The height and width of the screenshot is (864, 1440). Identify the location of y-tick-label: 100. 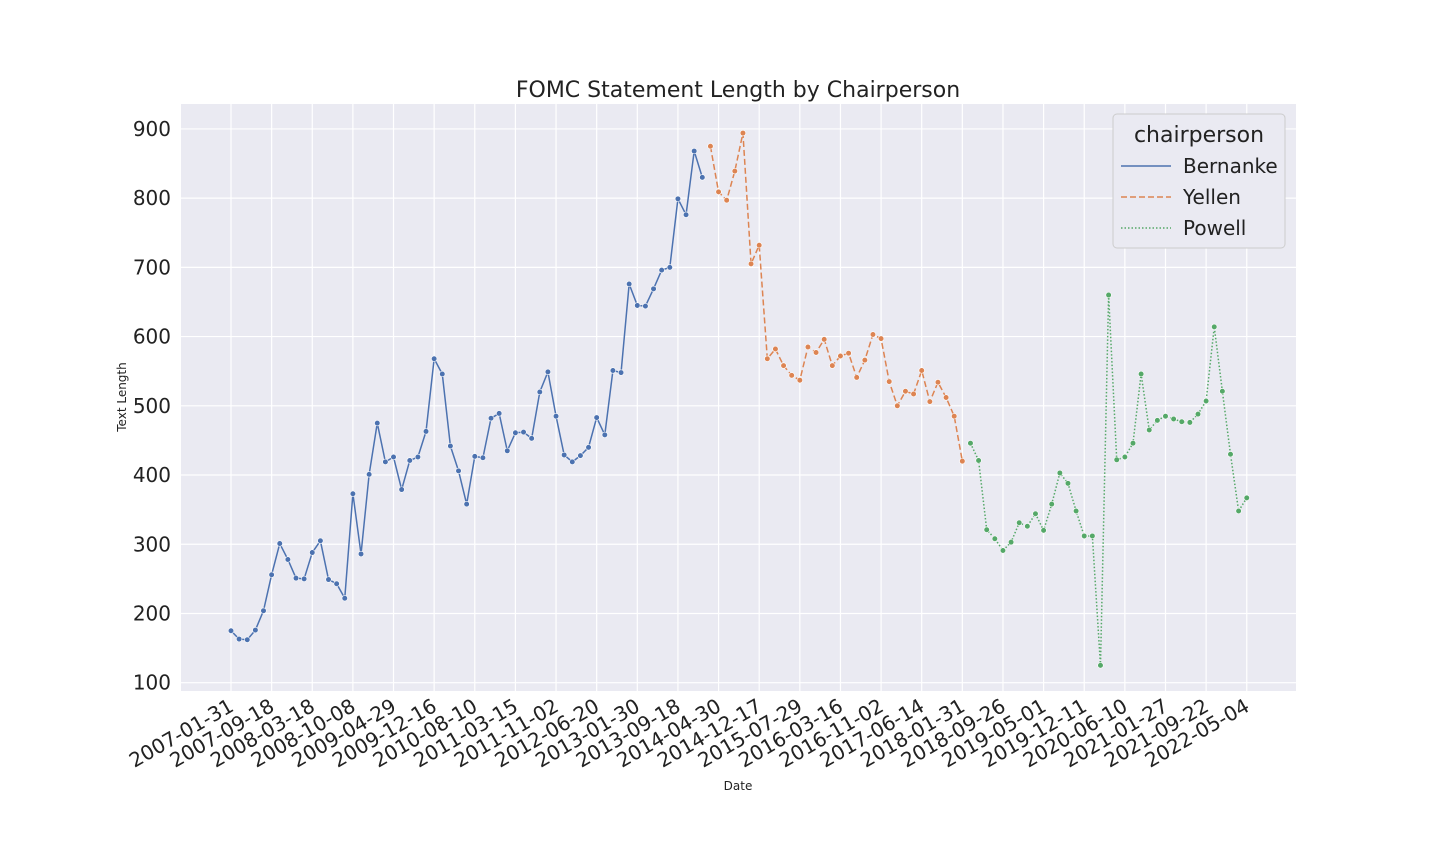
(152, 683).